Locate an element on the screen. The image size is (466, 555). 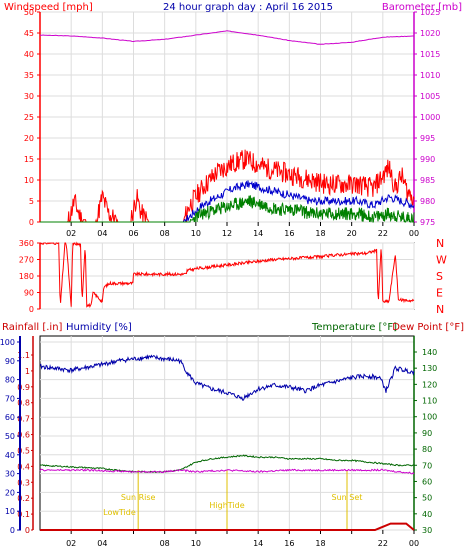
dew-axis-label: Dew Point [°F] is located at coordinates (428, 327).